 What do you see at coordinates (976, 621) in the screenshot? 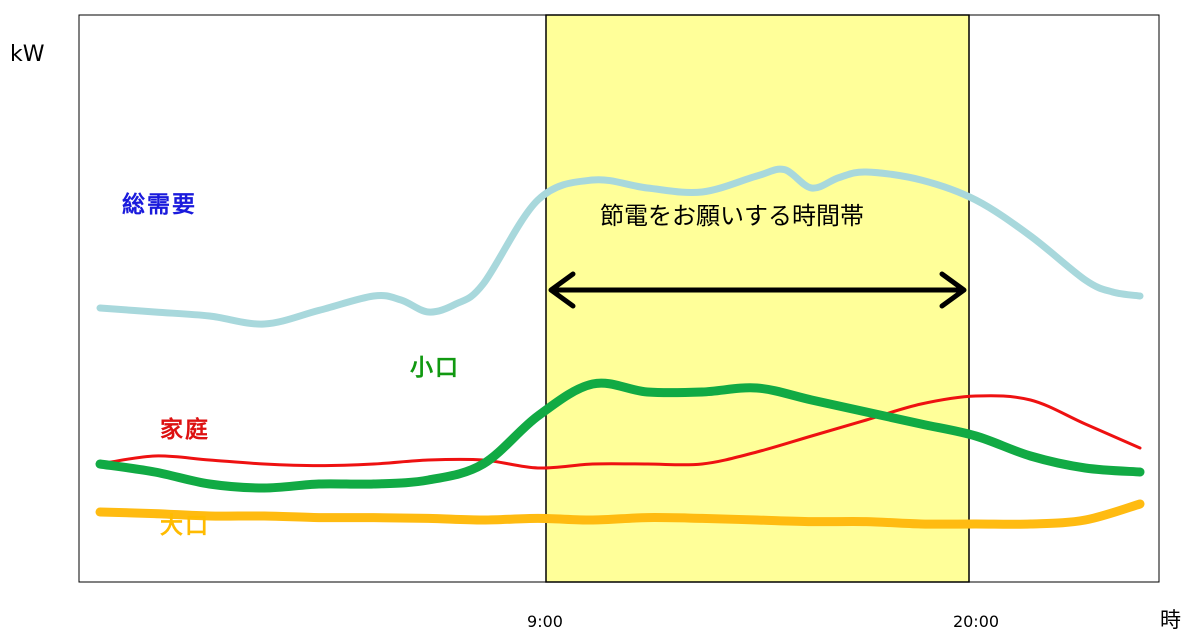
I see `x-tick-label: 20:00` at bounding box center [976, 621].